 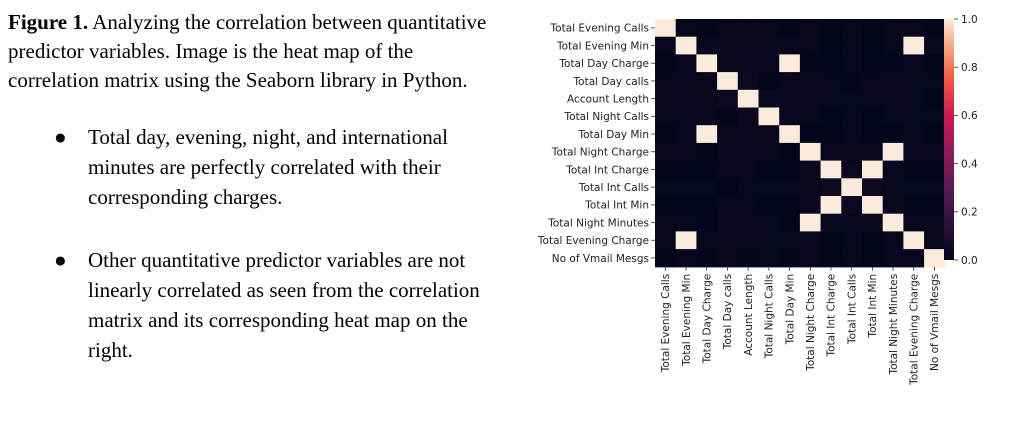 What do you see at coordinates (607, 170) in the screenshot?
I see `row-tick-label: Total Int Charge` at bounding box center [607, 170].